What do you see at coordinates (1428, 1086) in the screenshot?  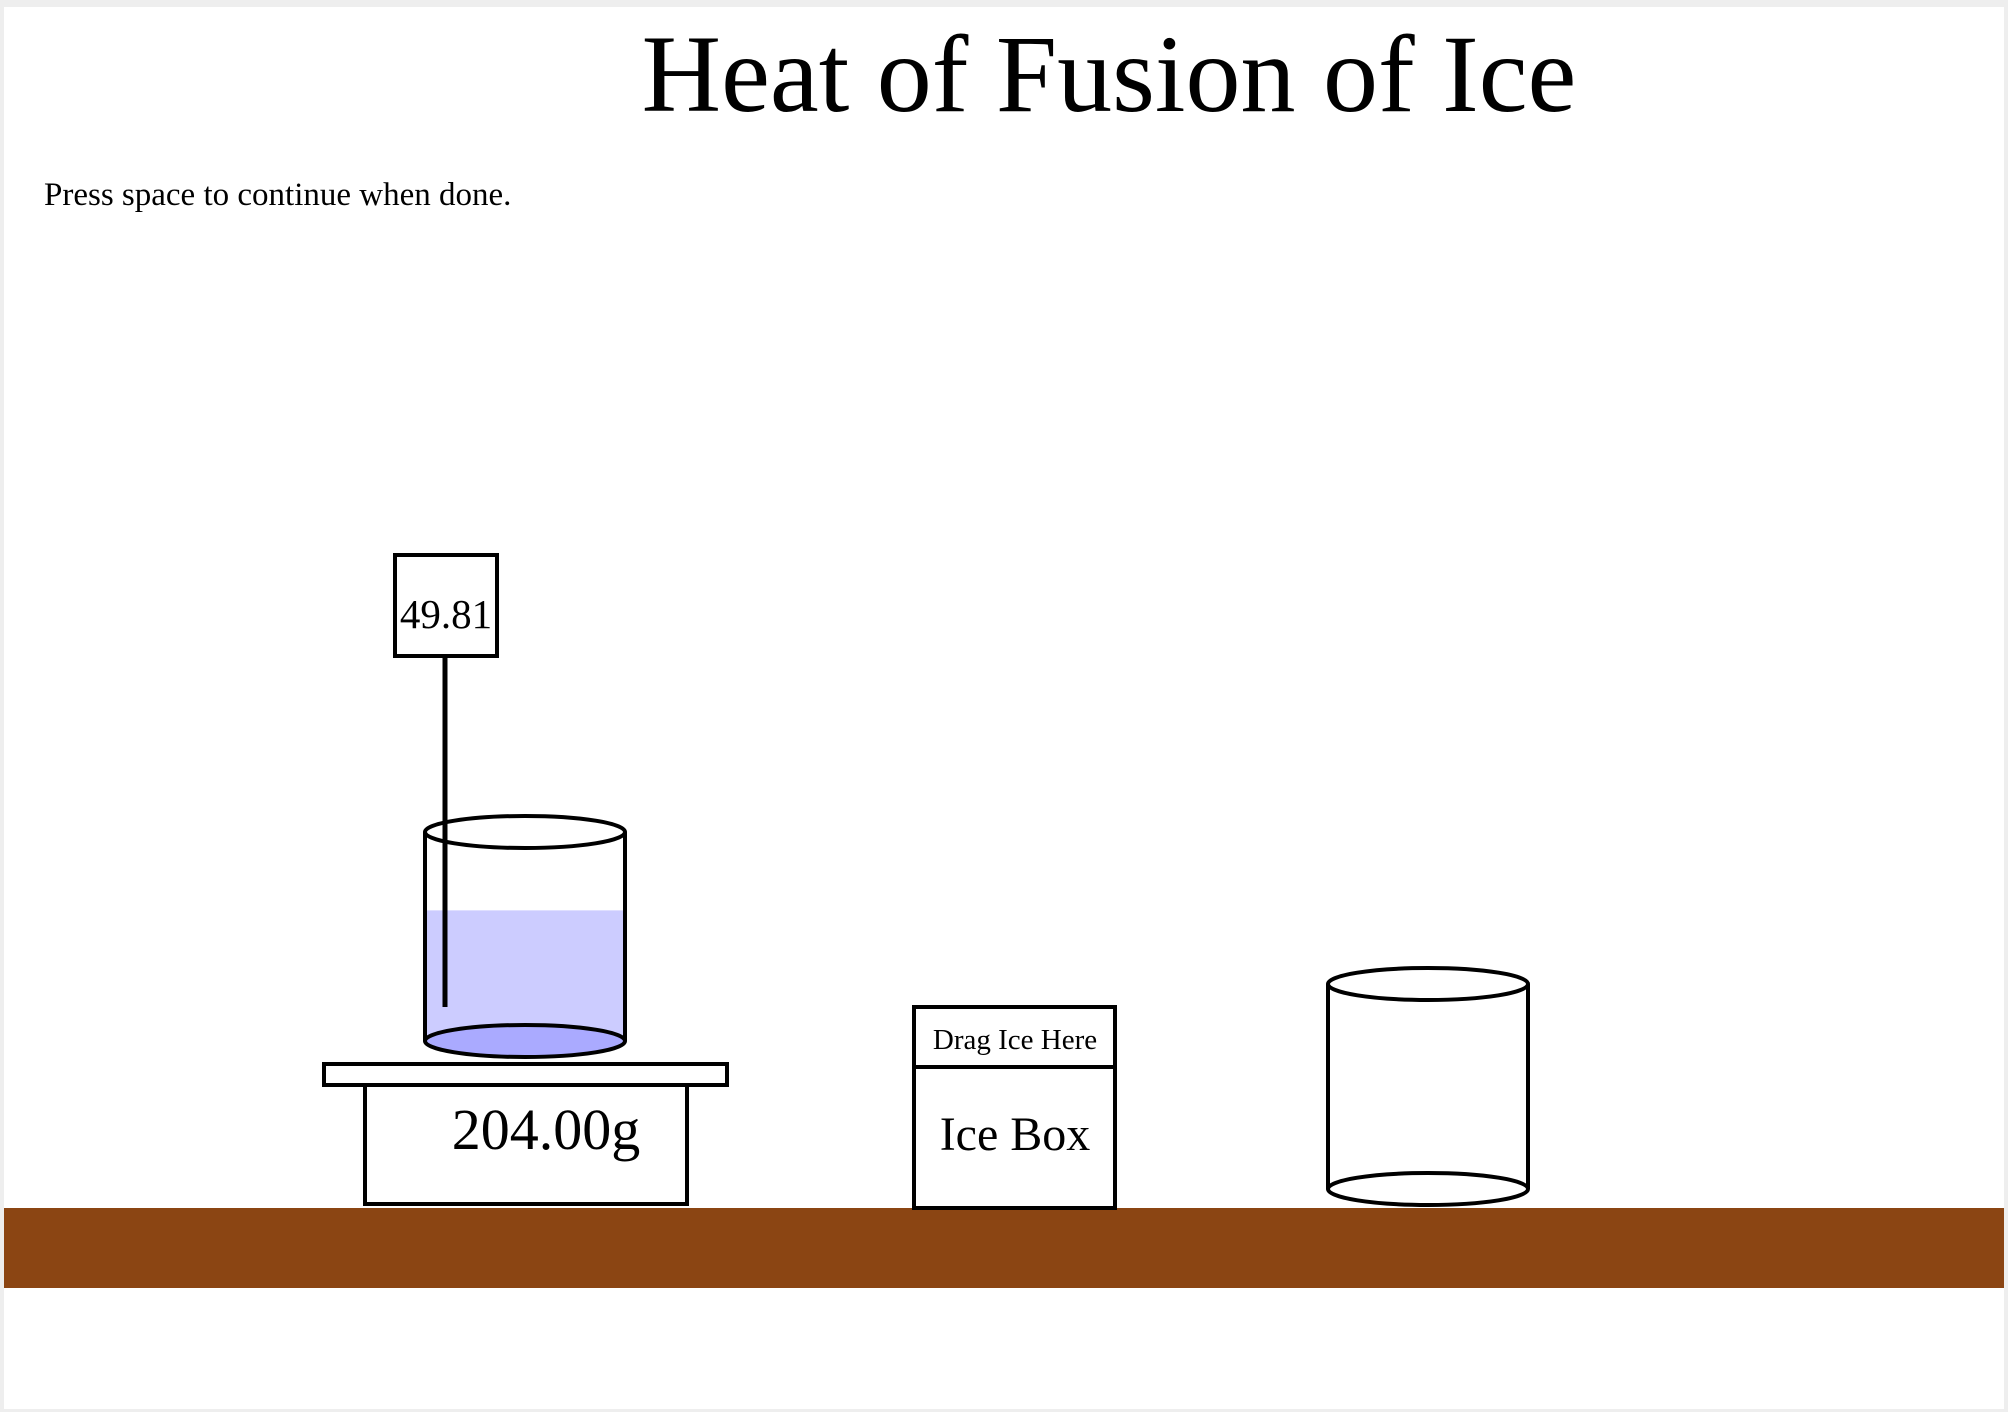 I see `empty-beaker` at bounding box center [1428, 1086].